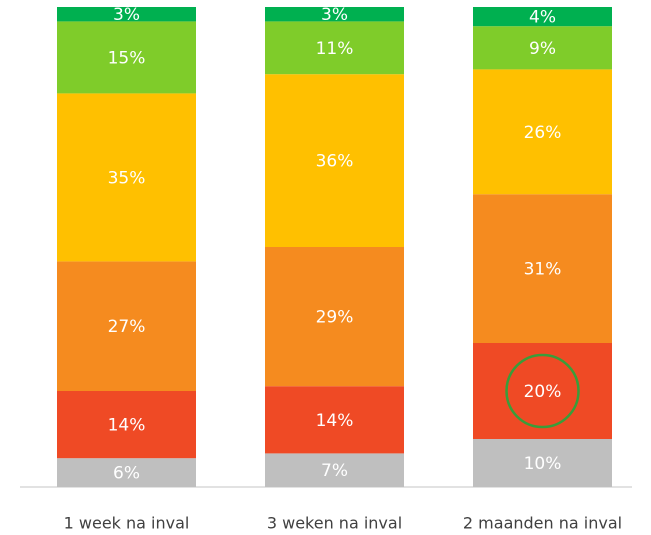  I want to click on value-label: 6%, so click(126, 474).